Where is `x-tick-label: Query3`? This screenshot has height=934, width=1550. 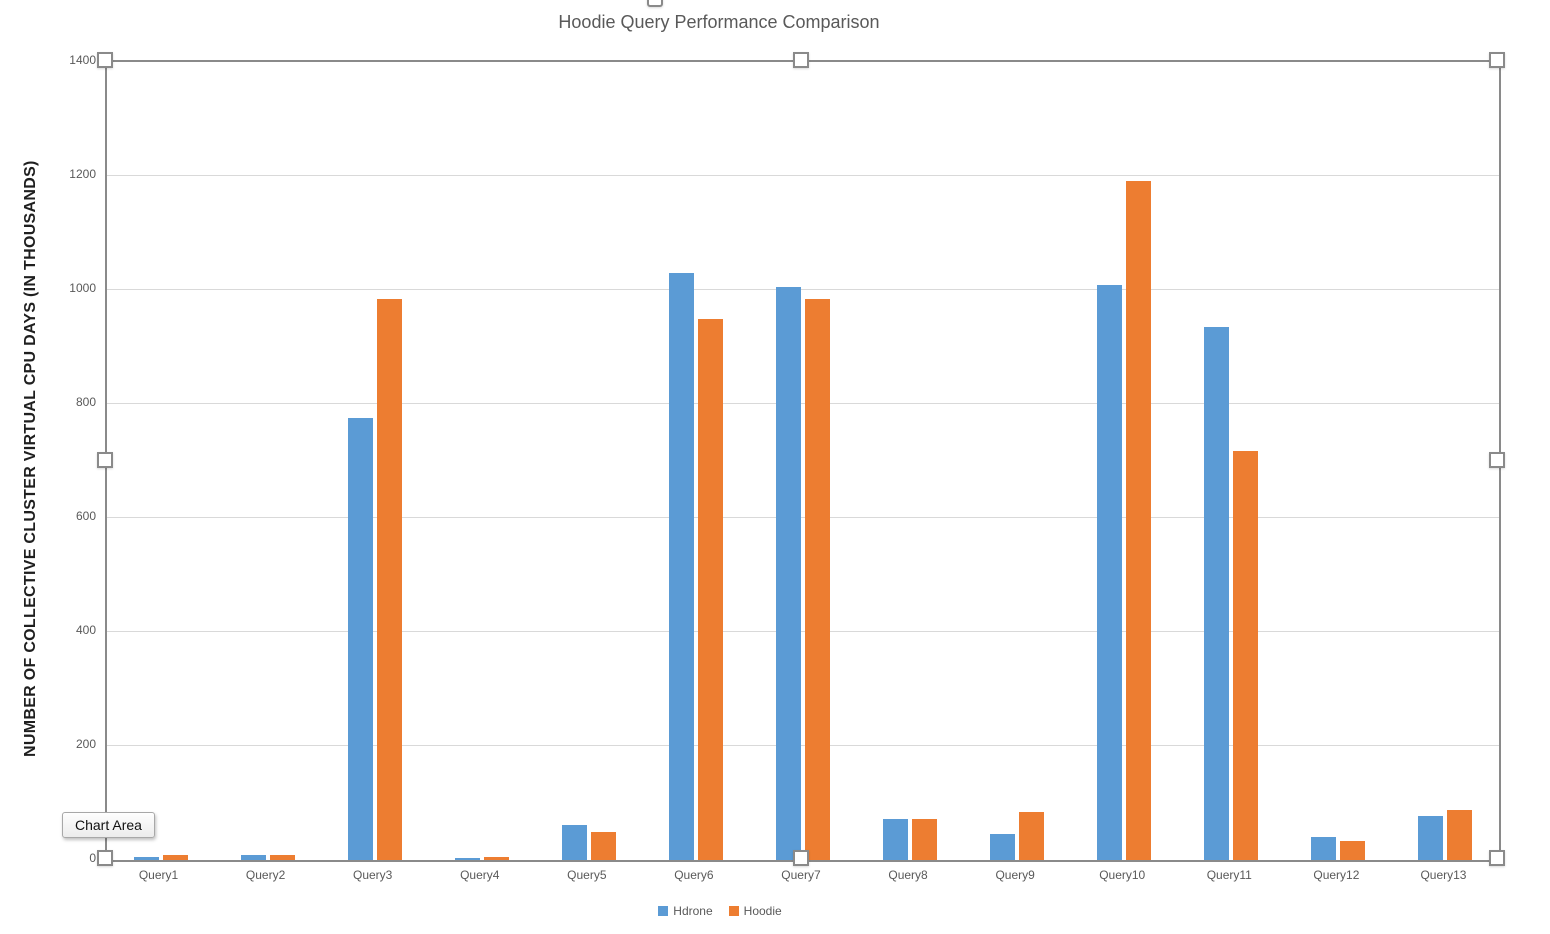
x-tick-label: Query3 is located at coordinates (372, 875).